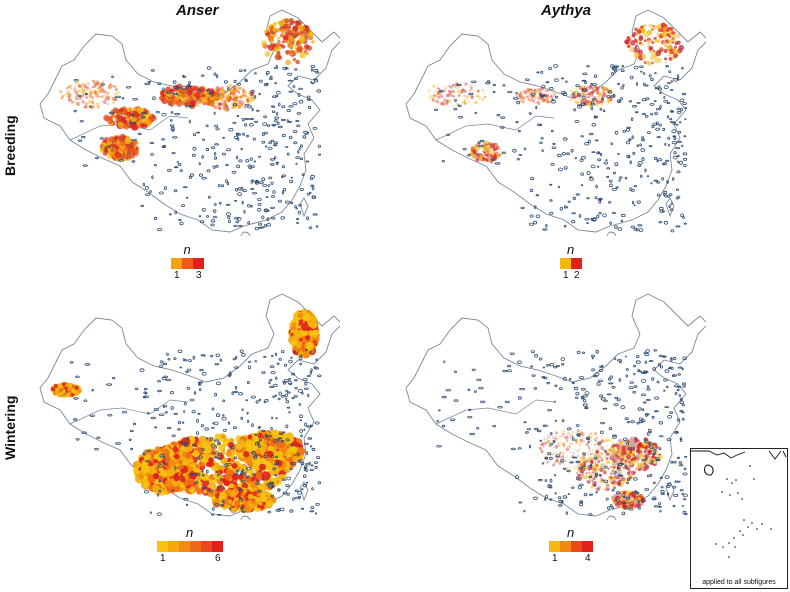 The width and height of the screenshot is (790, 592). I want to click on legend-anser-breeding: n 1 3, so click(191, 262).